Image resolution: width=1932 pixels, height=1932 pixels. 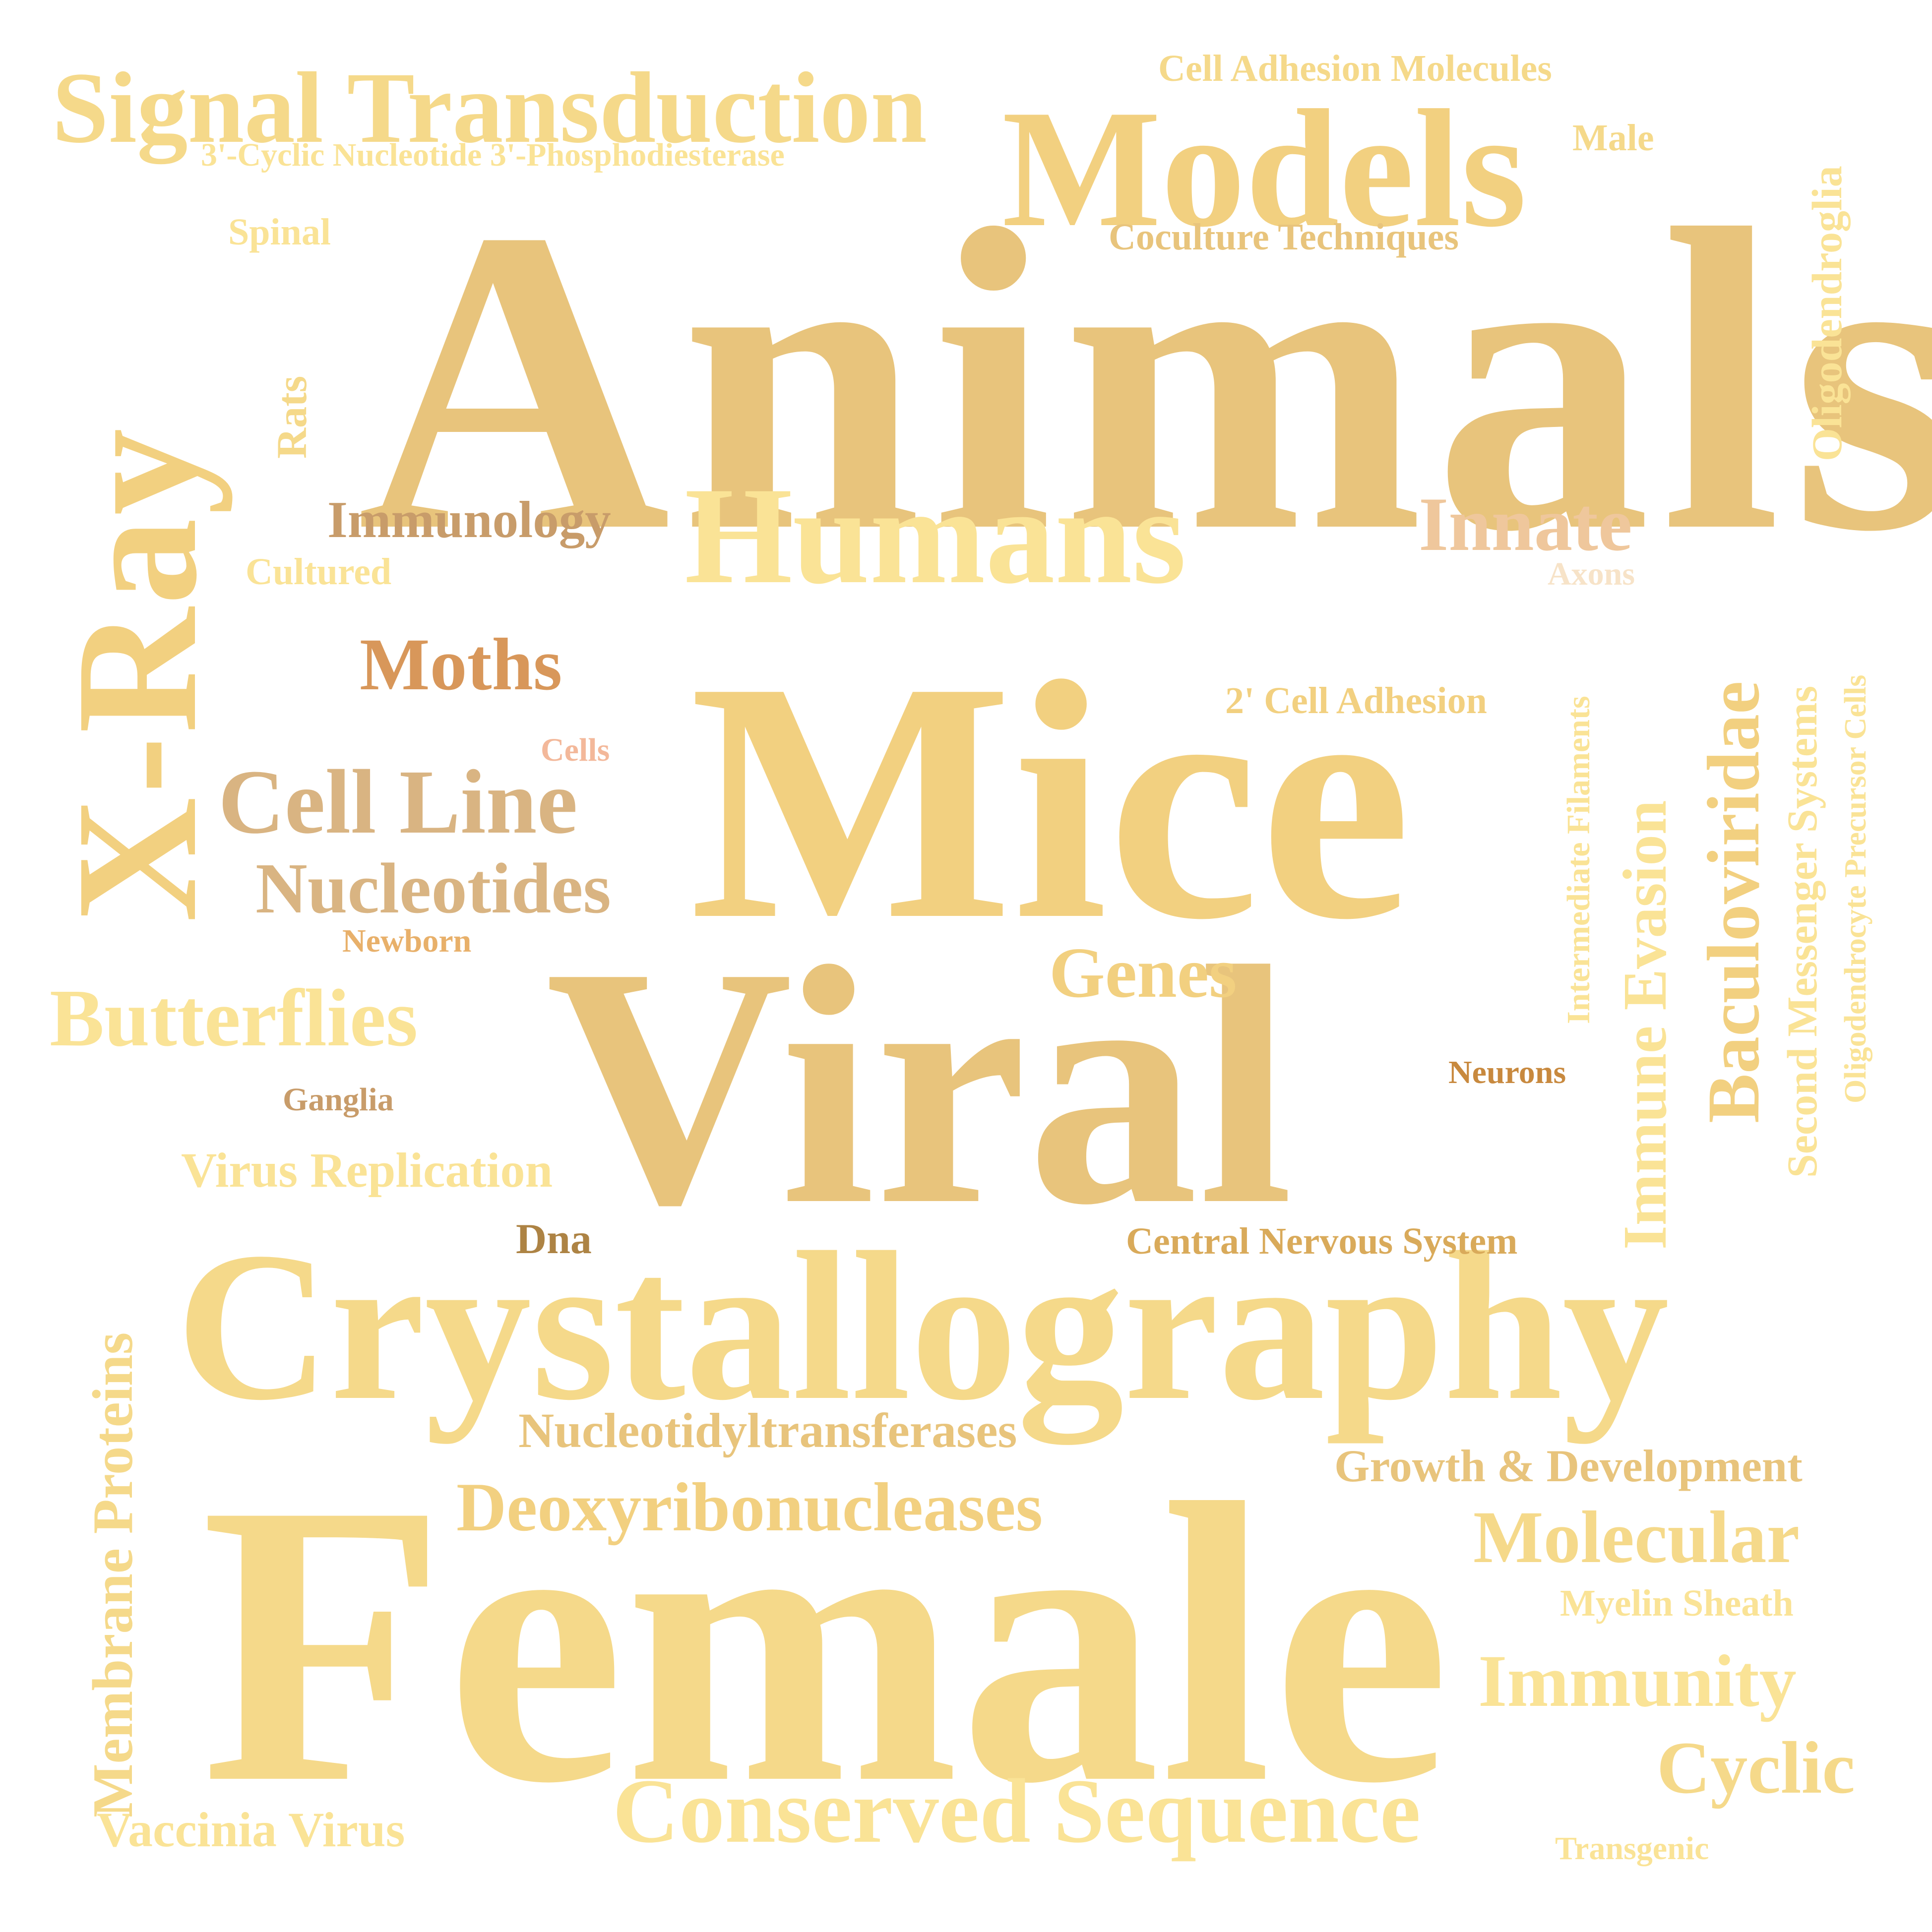 What do you see at coordinates (1355, 68) in the screenshot?
I see `word-cell-adhesion-molecules: Cell Adhesion Molecules` at bounding box center [1355, 68].